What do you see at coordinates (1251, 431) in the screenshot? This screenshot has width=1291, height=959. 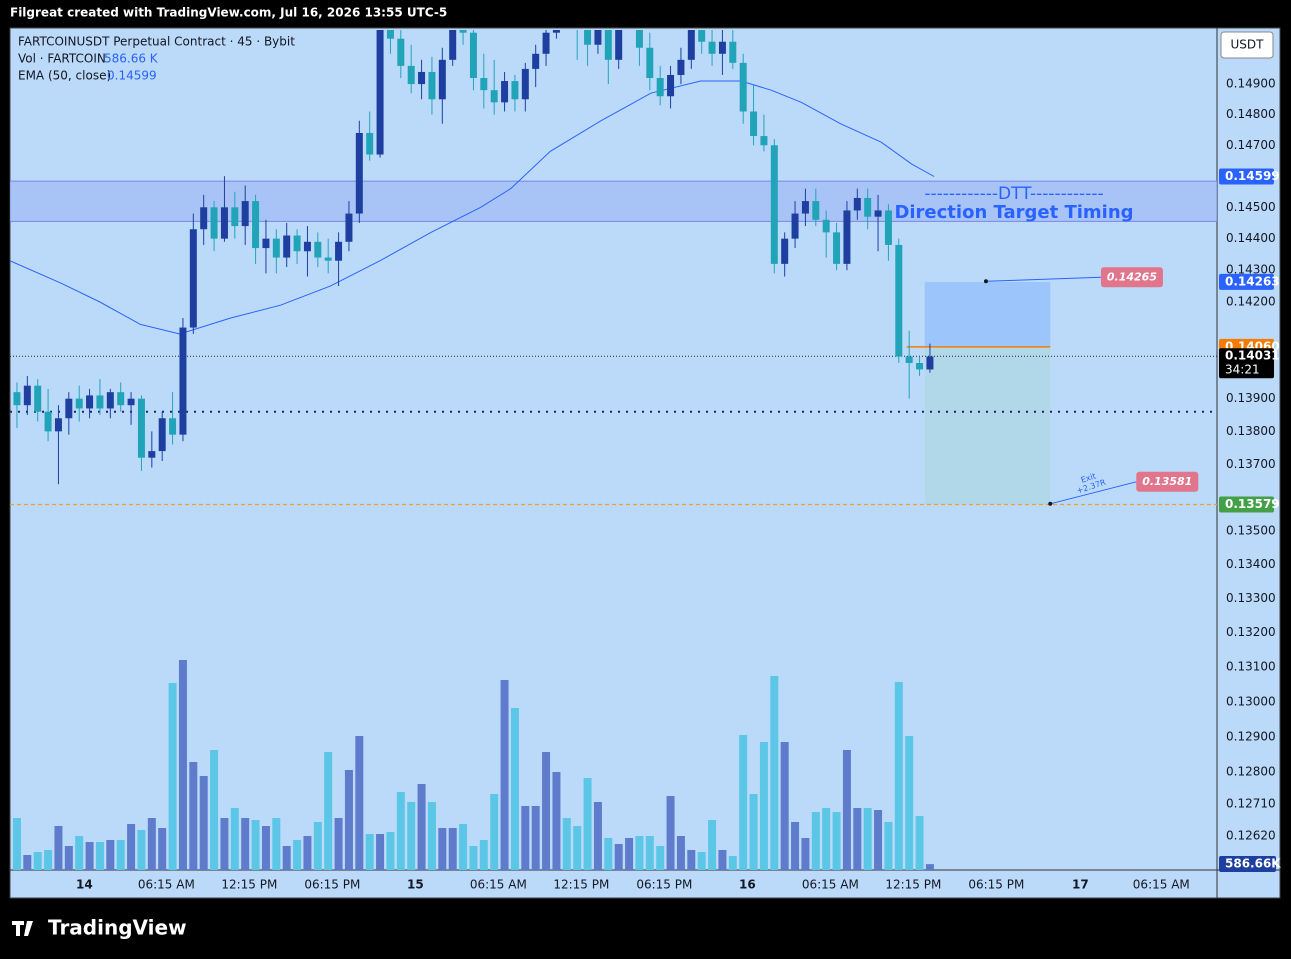 I see `y-tick-label: 0.13800` at bounding box center [1251, 431].